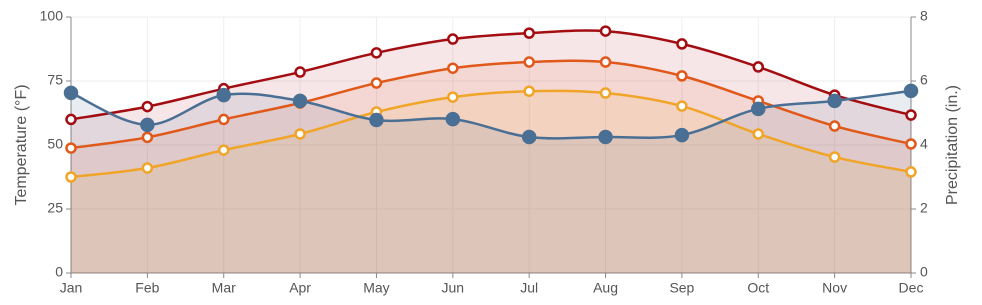  Describe the element at coordinates (952, 145) in the screenshot. I see `y2-axis-label: Precipitation (in.)` at that location.